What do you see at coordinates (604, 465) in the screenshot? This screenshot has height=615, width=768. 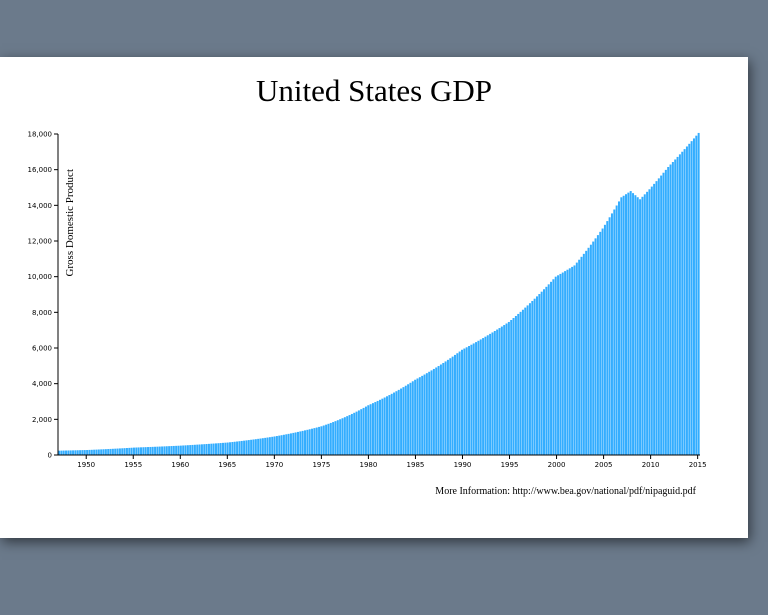 I see `x-tick-label: 2005` at bounding box center [604, 465].